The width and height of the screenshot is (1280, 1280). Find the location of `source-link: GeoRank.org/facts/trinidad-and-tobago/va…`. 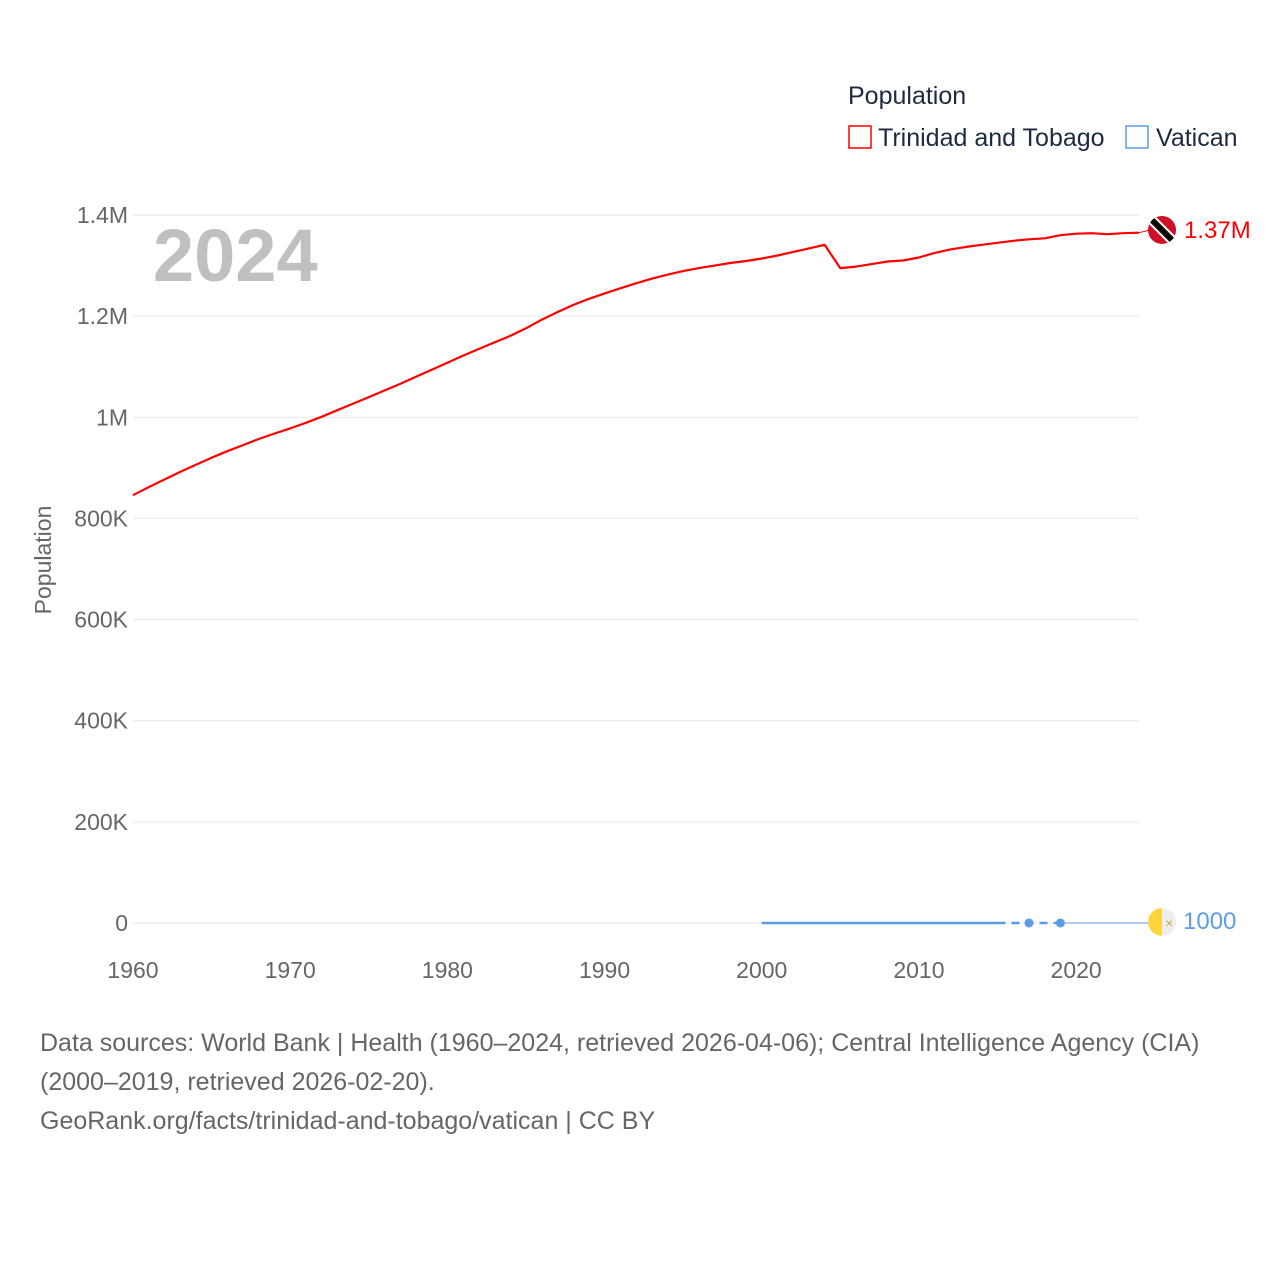

source-link: GeoRank.org/facts/trinidad-and-tobago/va… is located at coordinates (348, 1121).